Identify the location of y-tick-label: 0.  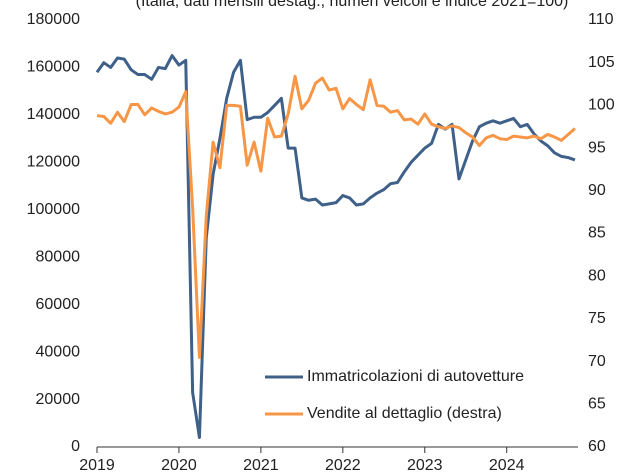
(75, 446).